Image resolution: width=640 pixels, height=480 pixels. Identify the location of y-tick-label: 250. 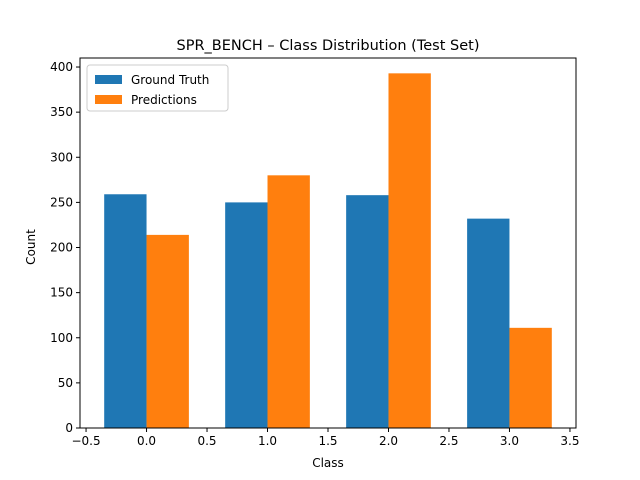
(61, 202).